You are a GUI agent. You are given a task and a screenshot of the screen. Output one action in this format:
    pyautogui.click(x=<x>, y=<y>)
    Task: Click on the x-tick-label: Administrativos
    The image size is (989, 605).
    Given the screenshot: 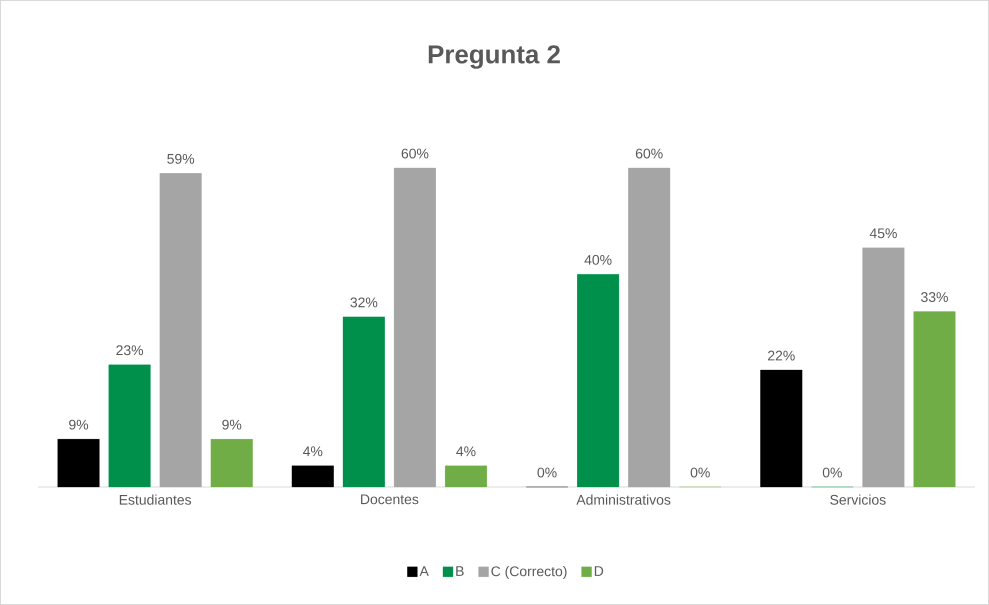 What is the action you would take?
    pyautogui.click(x=623, y=499)
    